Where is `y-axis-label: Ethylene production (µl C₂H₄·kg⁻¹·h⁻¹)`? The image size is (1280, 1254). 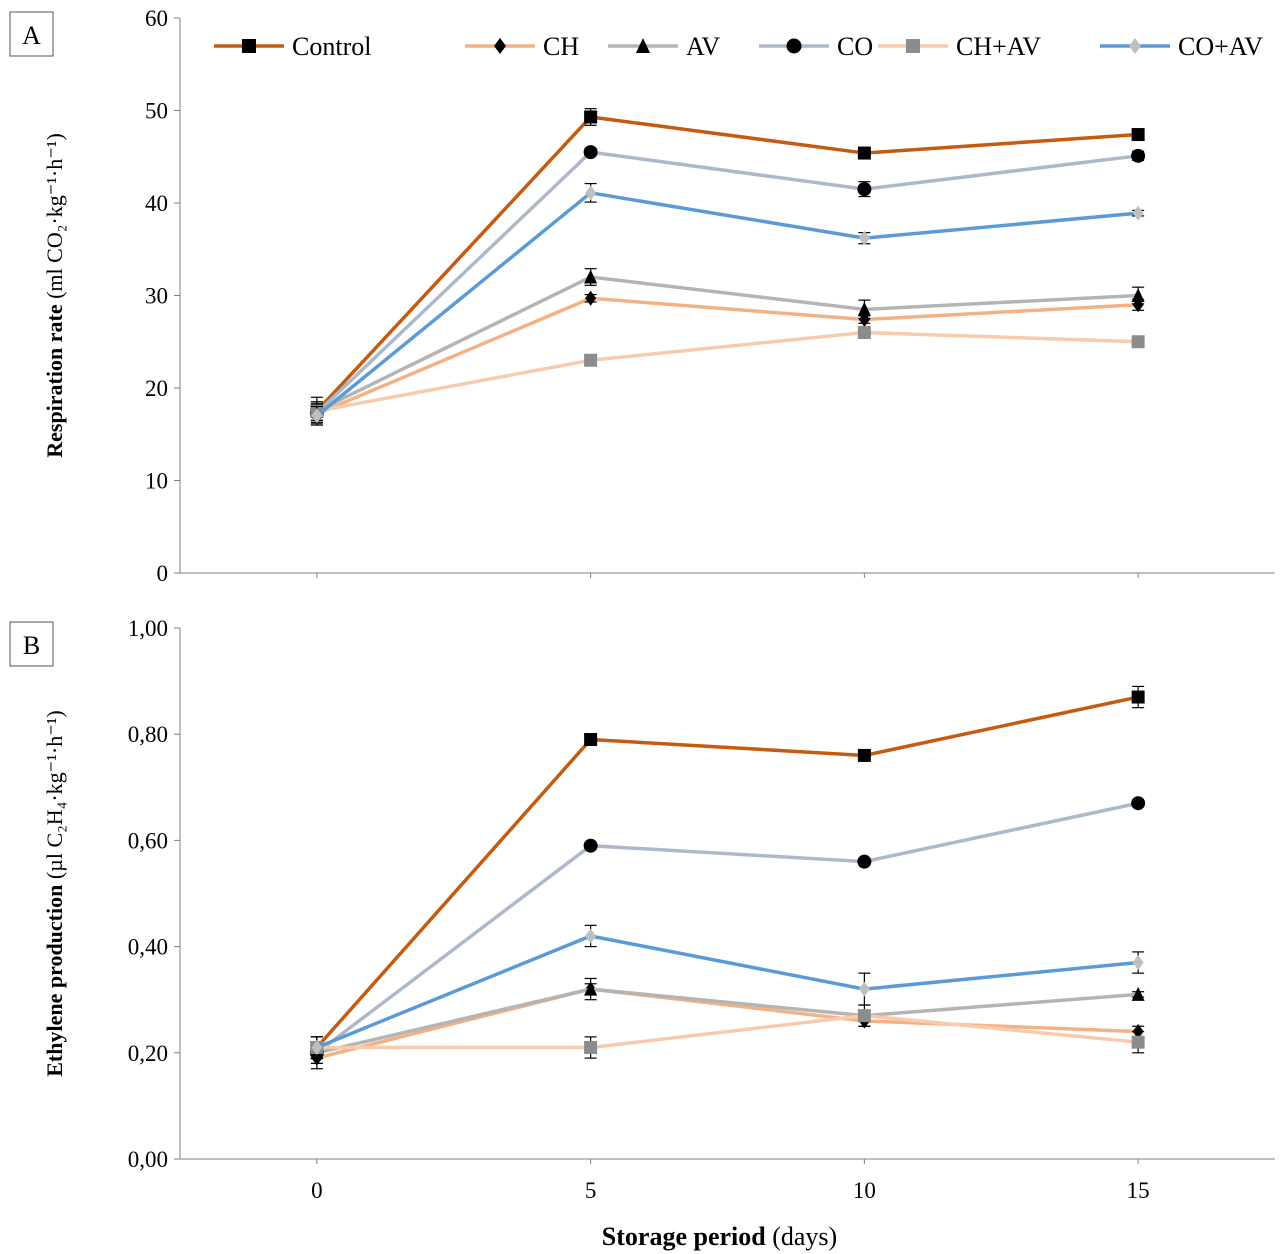
y-axis-label: Ethylene production (µl C₂H₄·kg⁻¹·h⁻¹) is located at coordinates (54, 893).